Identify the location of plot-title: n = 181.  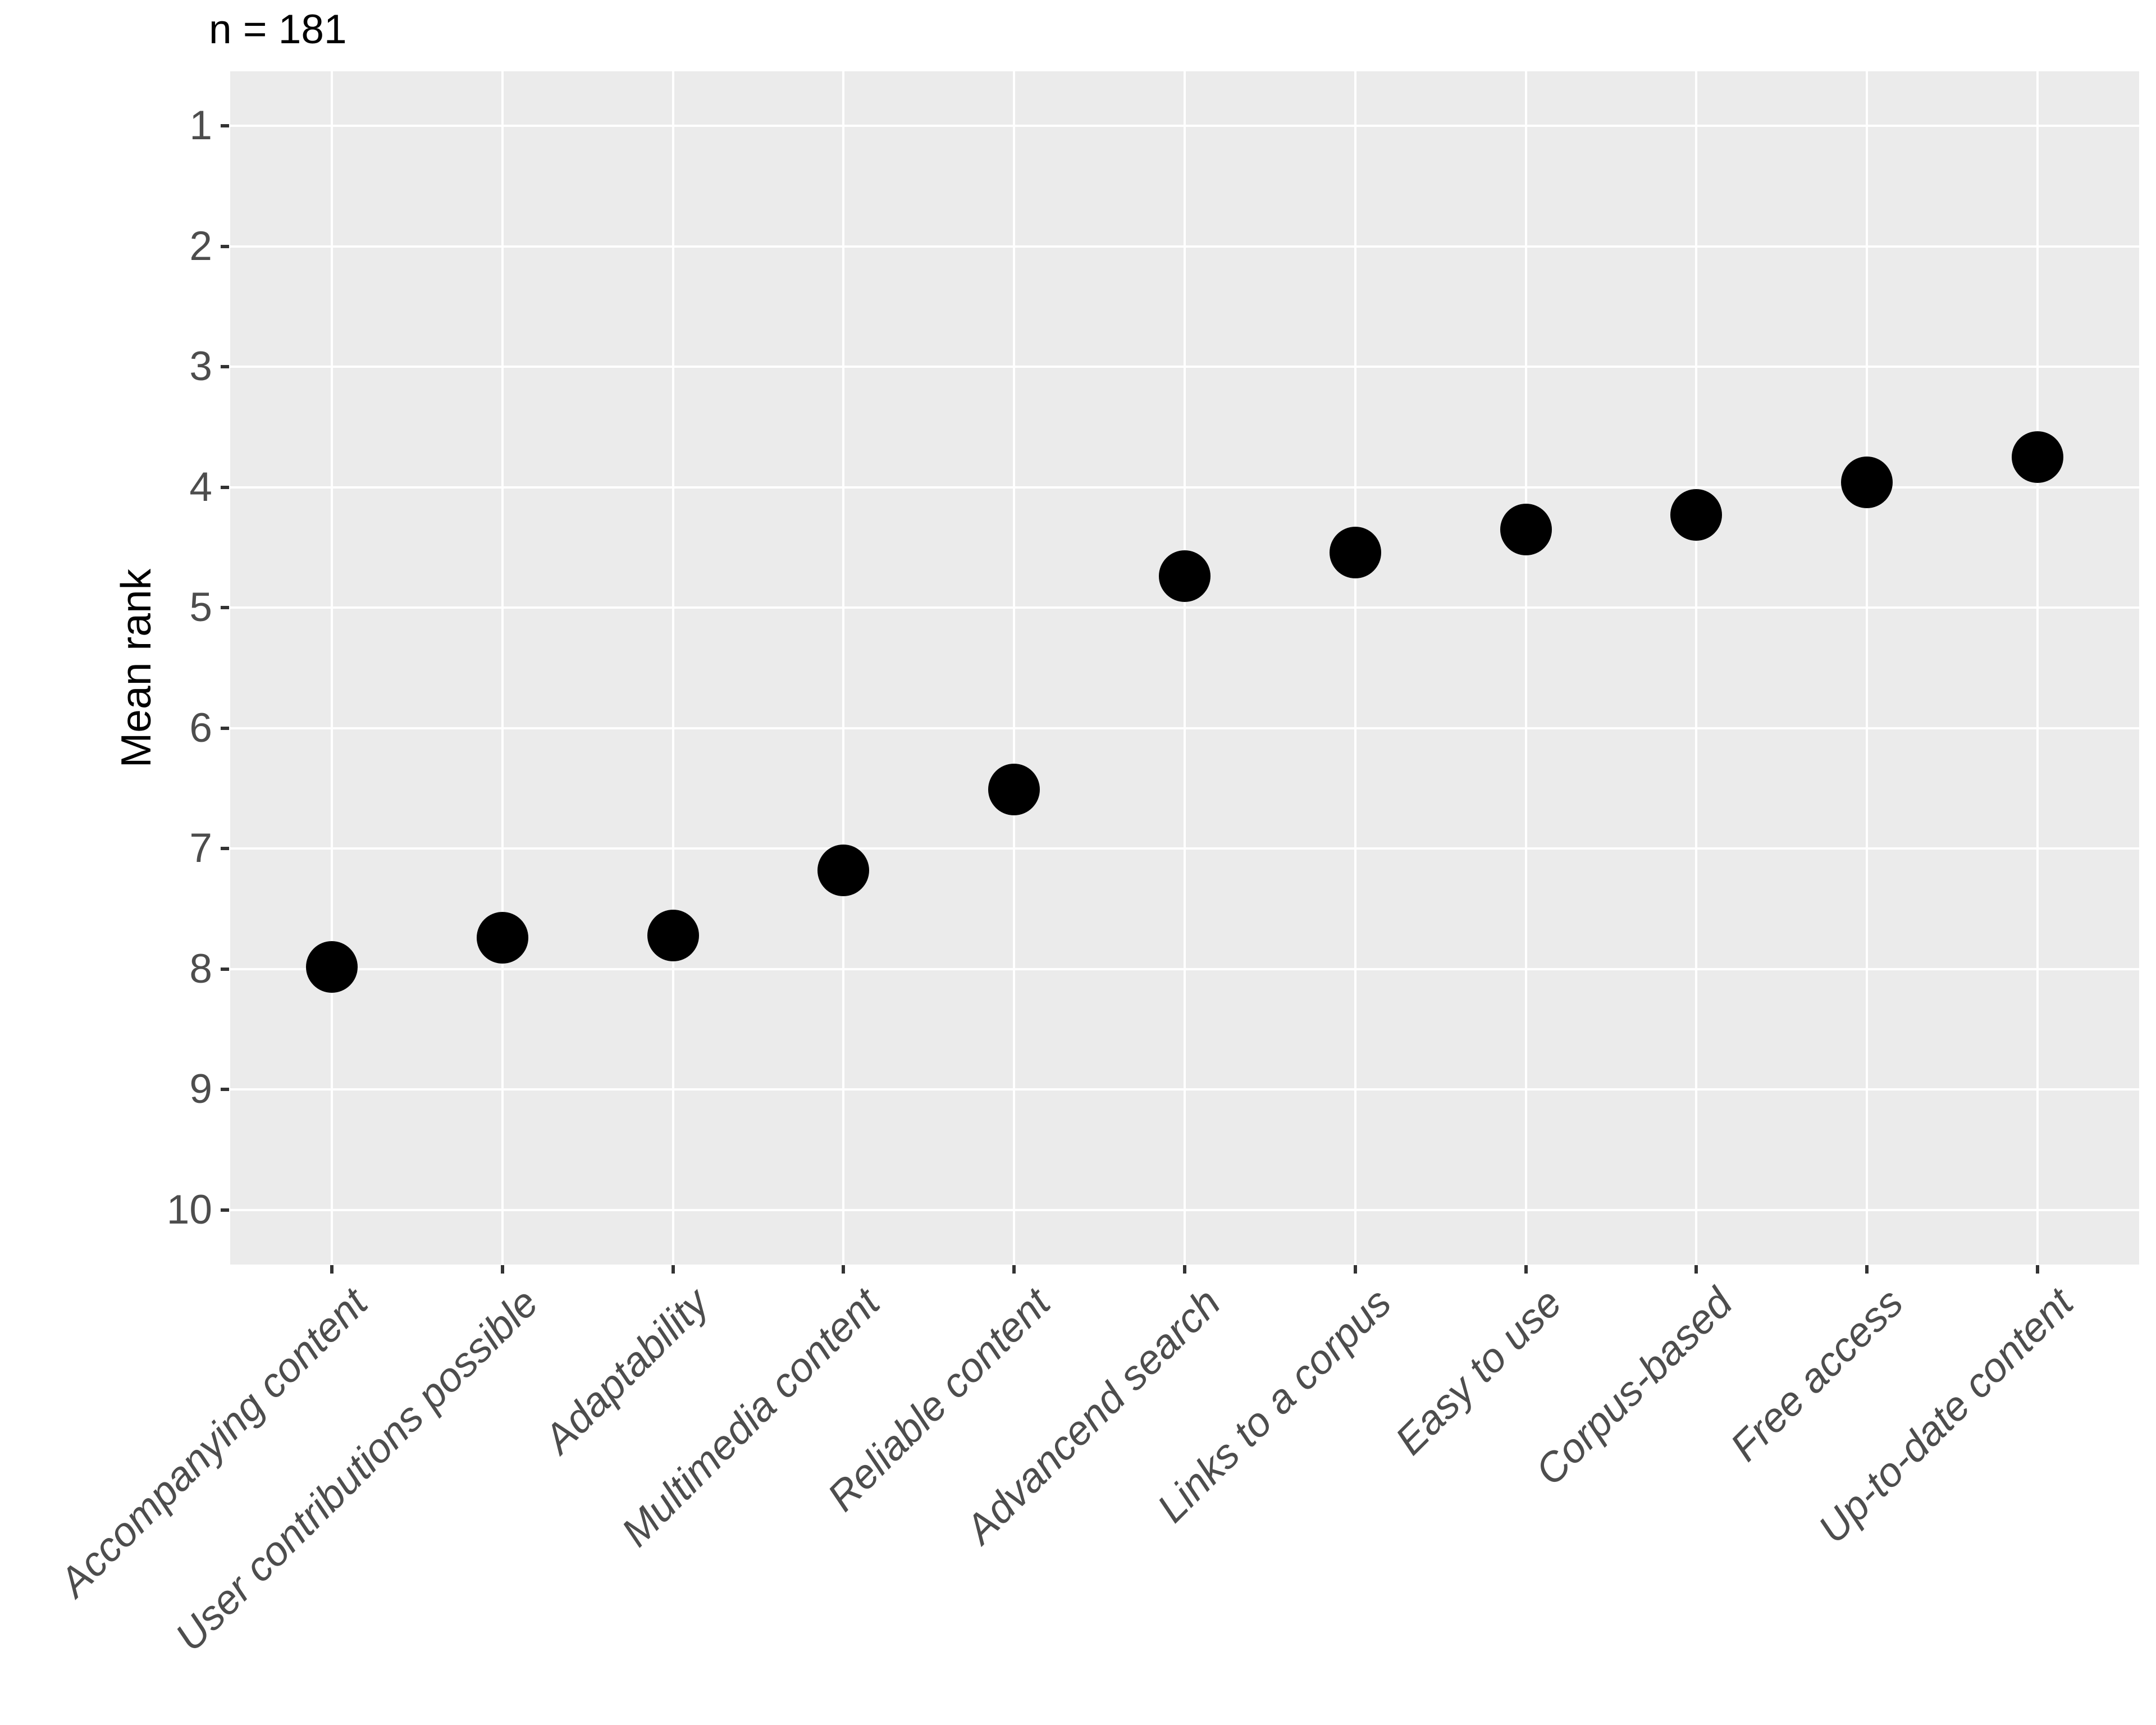
(278, 29).